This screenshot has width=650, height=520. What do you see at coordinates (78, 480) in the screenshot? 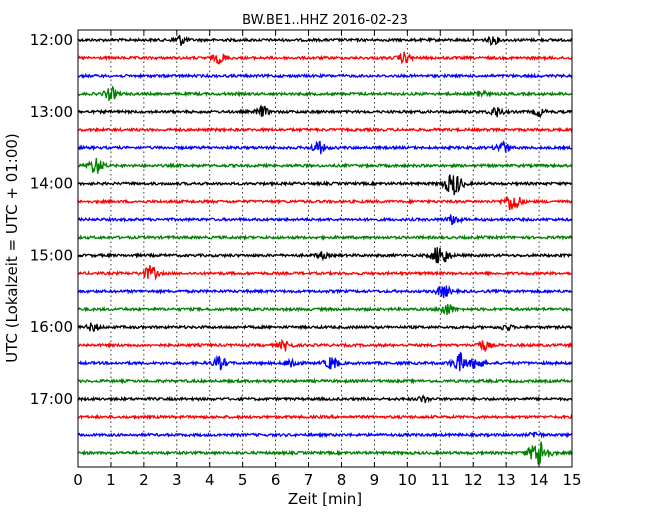
I see `x-tick-label: 0` at bounding box center [78, 480].